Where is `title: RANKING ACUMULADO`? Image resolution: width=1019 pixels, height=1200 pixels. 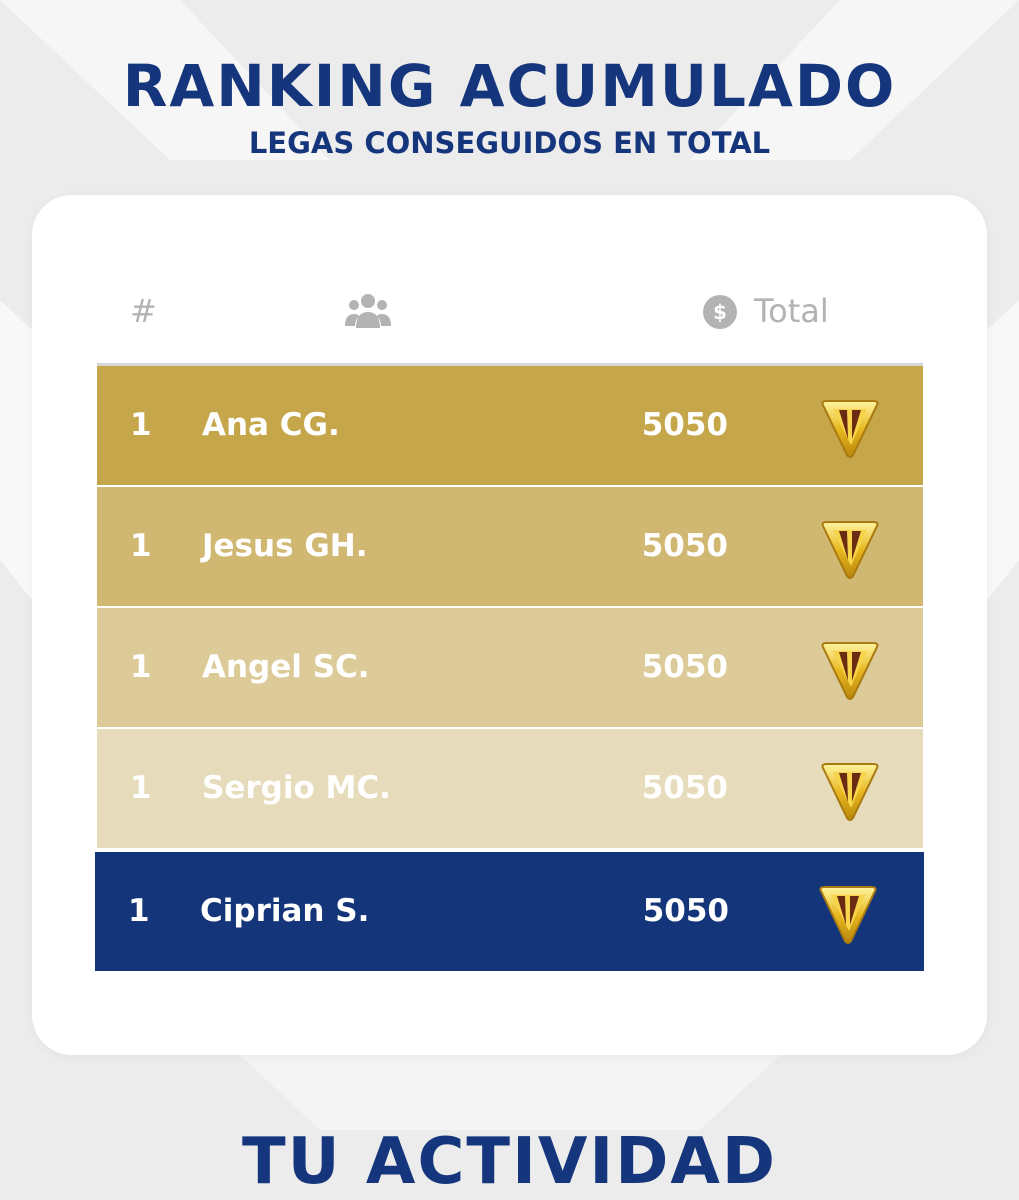
title: RANKING ACUMULADO is located at coordinates (509, 86).